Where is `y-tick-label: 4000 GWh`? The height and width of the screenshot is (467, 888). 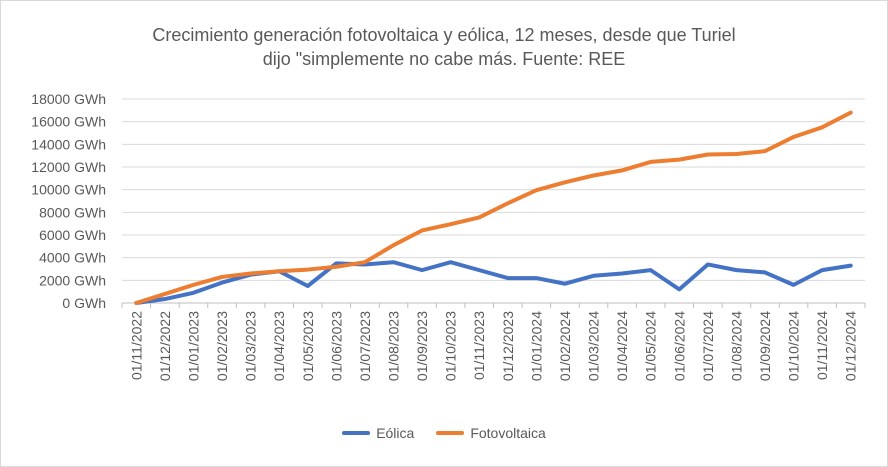
y-tick-label: 4000 GWh is located at coordinates (72, 258).